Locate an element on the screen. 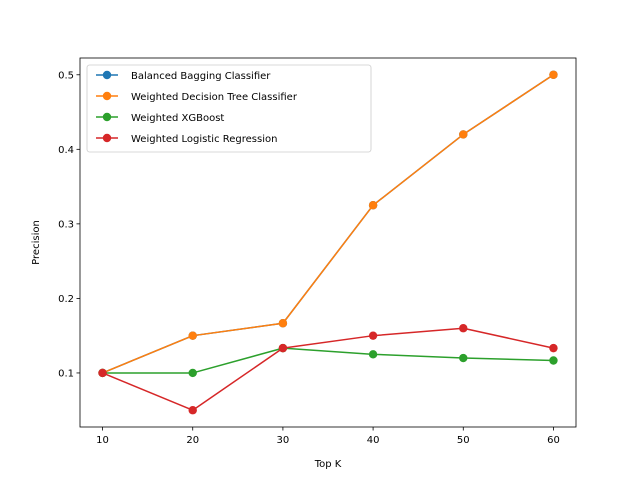 Image resolution: width=640 pixels, height=480 pixels. legend-box is located at coordinates (229, 108).